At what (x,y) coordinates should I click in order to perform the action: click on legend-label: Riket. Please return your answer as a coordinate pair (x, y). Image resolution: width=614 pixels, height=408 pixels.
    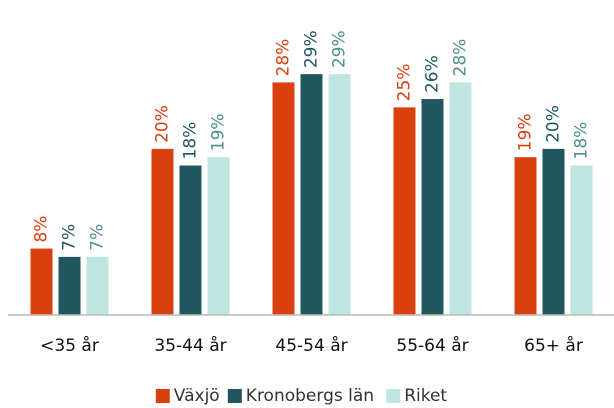
    Looking at the image, I should click on (425, 396).